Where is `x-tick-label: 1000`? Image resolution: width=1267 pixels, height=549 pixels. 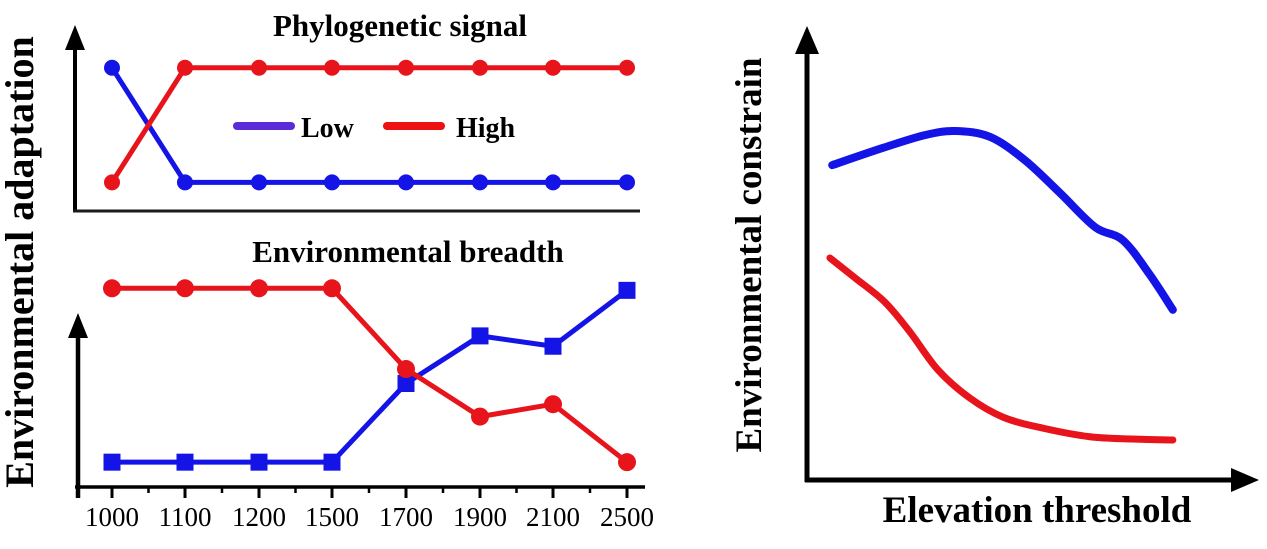 x-tick-label: 1000 is located at coordinates (112, 517).